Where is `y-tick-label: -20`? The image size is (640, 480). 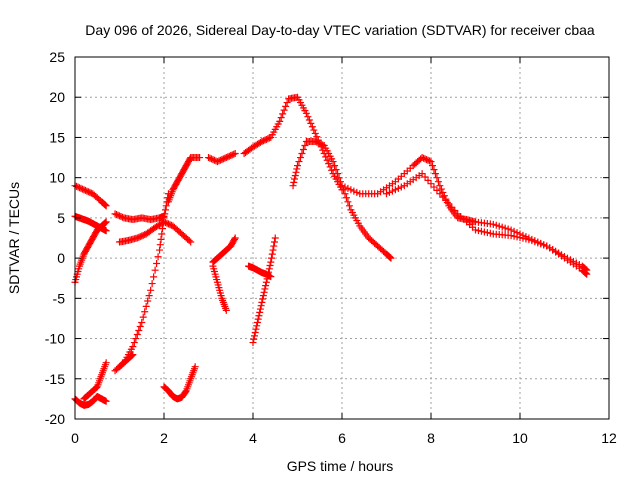
y-tick-label: -20 is located at coordinates (55, 419).